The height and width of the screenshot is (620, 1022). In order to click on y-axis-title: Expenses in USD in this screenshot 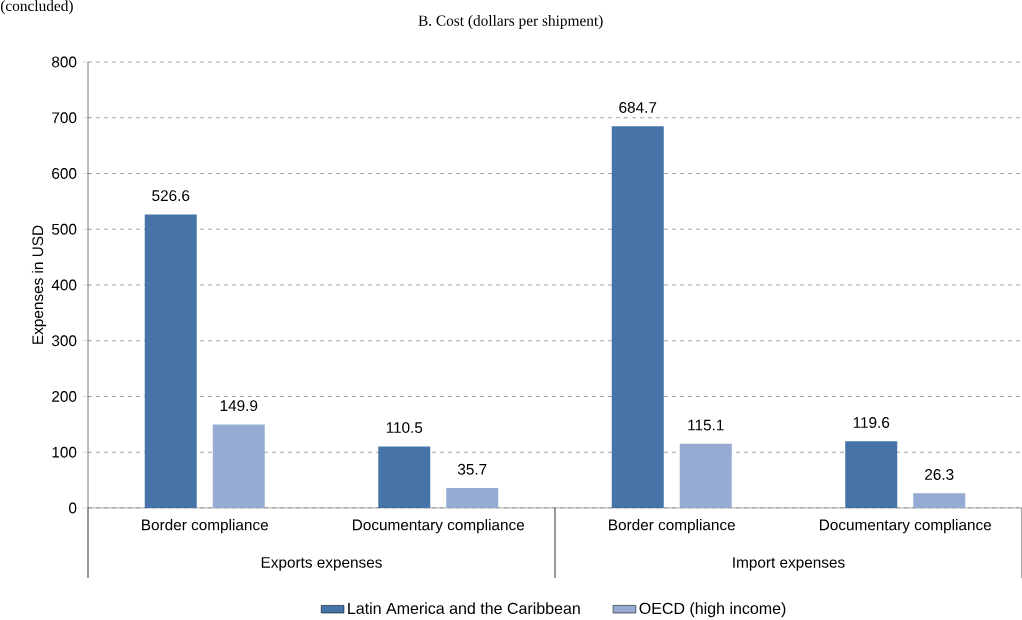, I will do `click(39, 284)`.